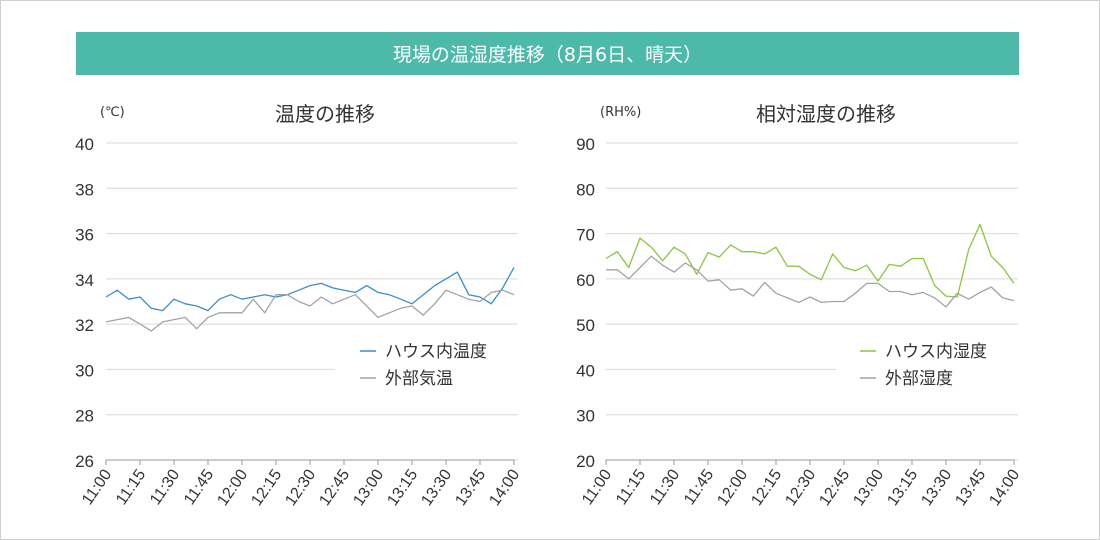 This screenshot has height=540, width=1100. What do you see at coordinates (84, 416) in the screenshot?
I see `y-tick-label: 28` at bounding box center [84, 416].